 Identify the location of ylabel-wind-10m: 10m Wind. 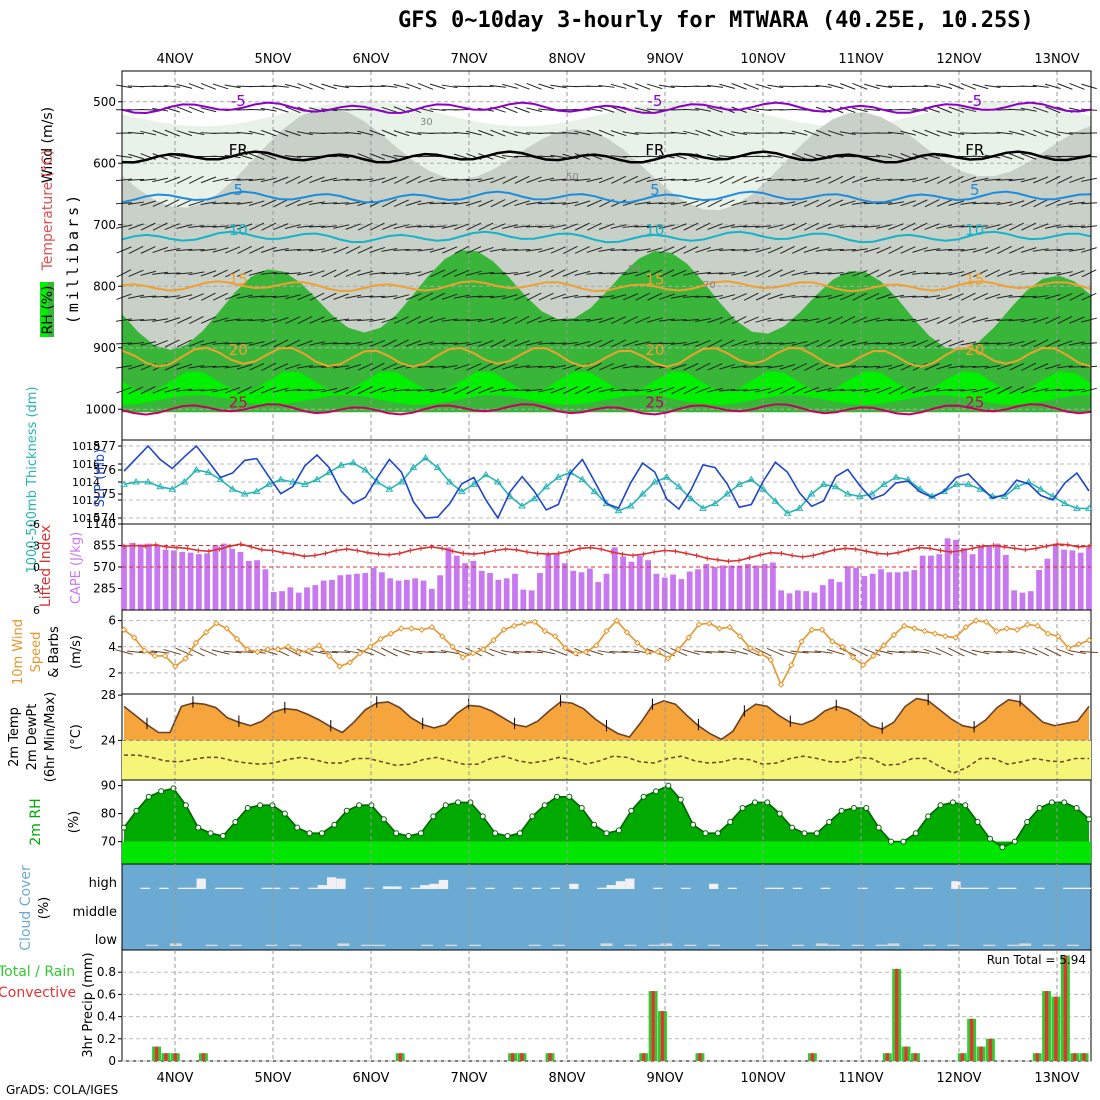
(18, 652).